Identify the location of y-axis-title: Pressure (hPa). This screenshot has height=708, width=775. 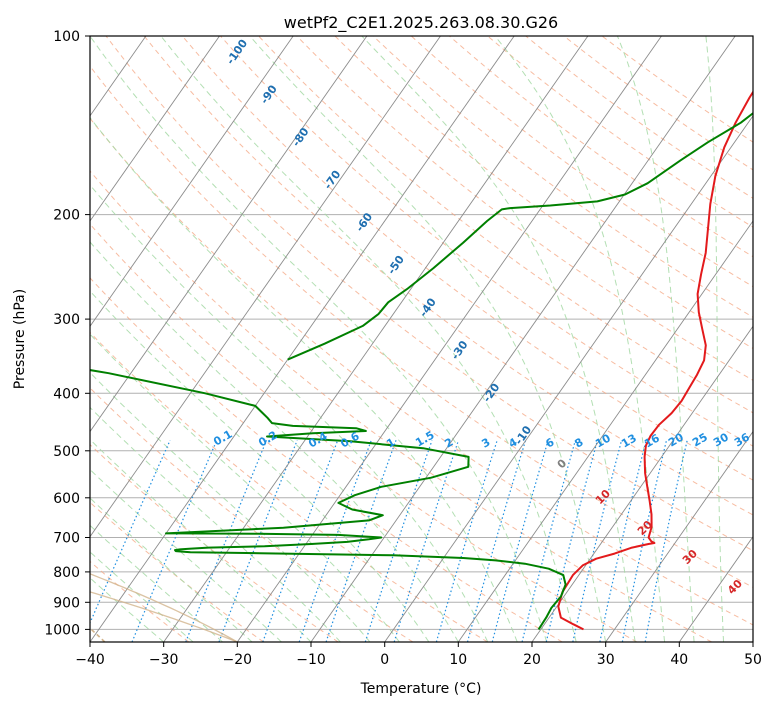
(20, 339).